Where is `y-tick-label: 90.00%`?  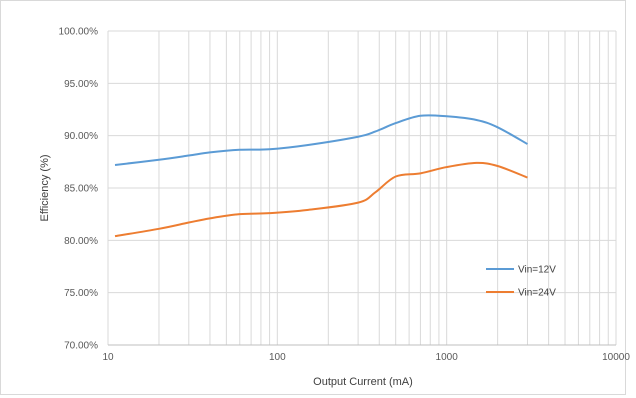
y-tick-label: 90.00% is located at coordinates (81, 136).